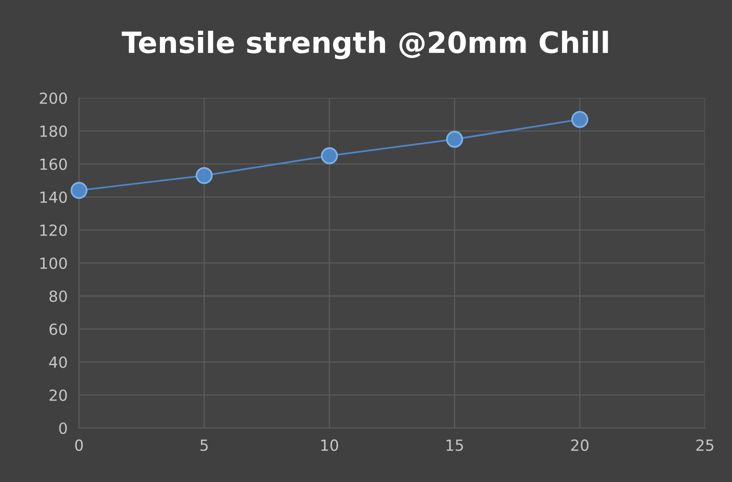  What do you see at coordinates (329, 445) in the screenshot?
I see `x-tick-label: 10` at bounding box center [329, 445].